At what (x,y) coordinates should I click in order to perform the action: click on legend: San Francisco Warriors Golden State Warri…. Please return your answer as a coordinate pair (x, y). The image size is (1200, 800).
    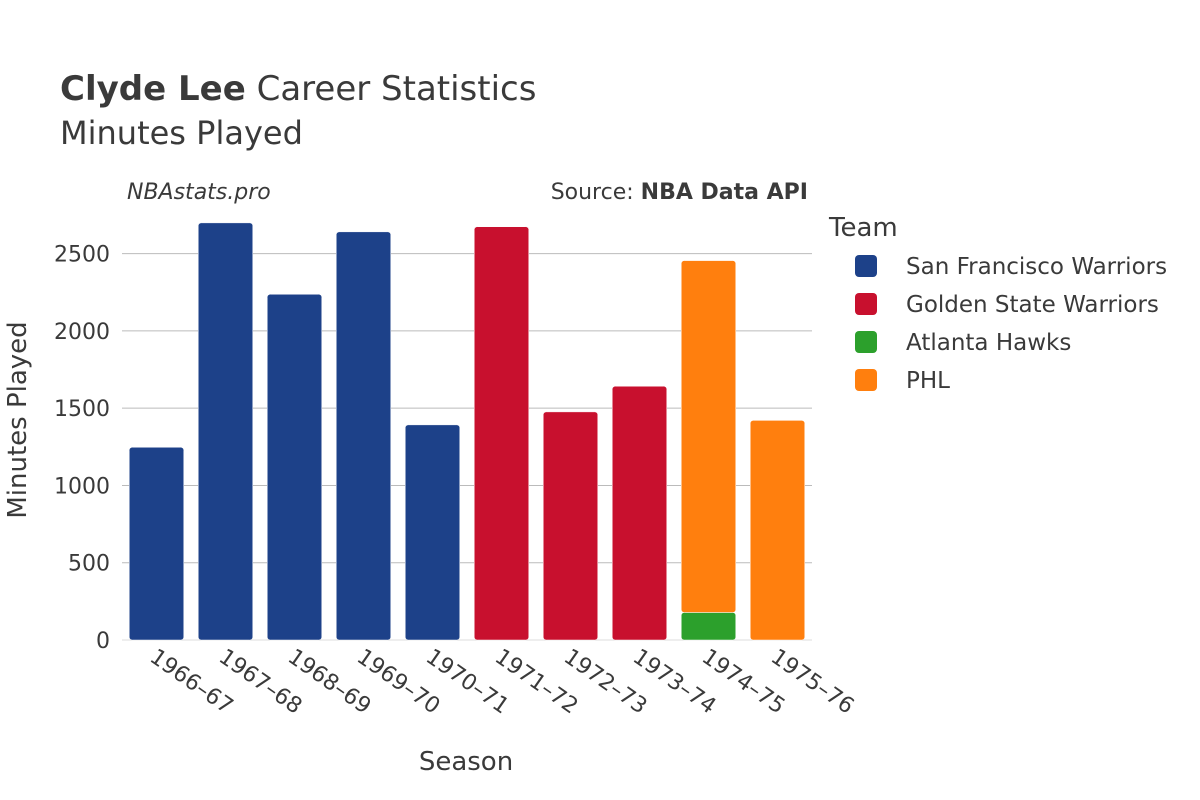
    Looking at the image, I should click on (1011, 324).